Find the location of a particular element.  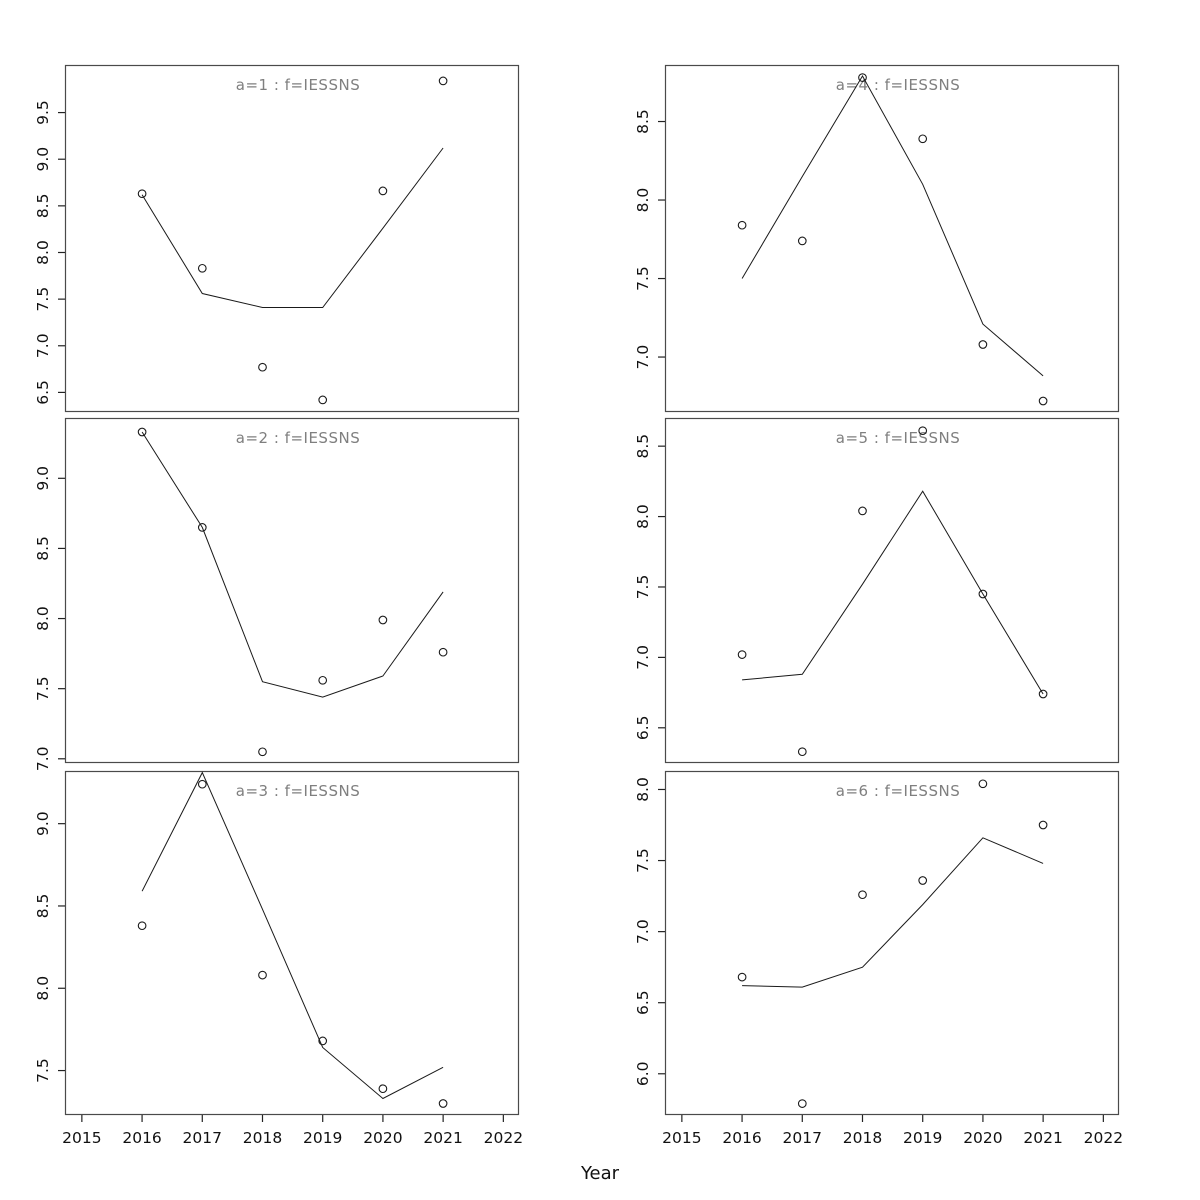

y-axis: 7.5 8.0 8.5 9.0 is located at coordinates (49, 947).